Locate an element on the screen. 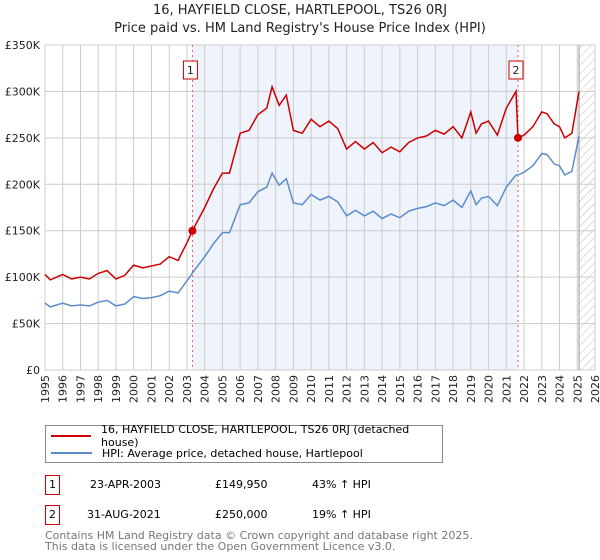 The image size is (600, 560). x-tick-label: 2014 is located at coordinates (382, 389).